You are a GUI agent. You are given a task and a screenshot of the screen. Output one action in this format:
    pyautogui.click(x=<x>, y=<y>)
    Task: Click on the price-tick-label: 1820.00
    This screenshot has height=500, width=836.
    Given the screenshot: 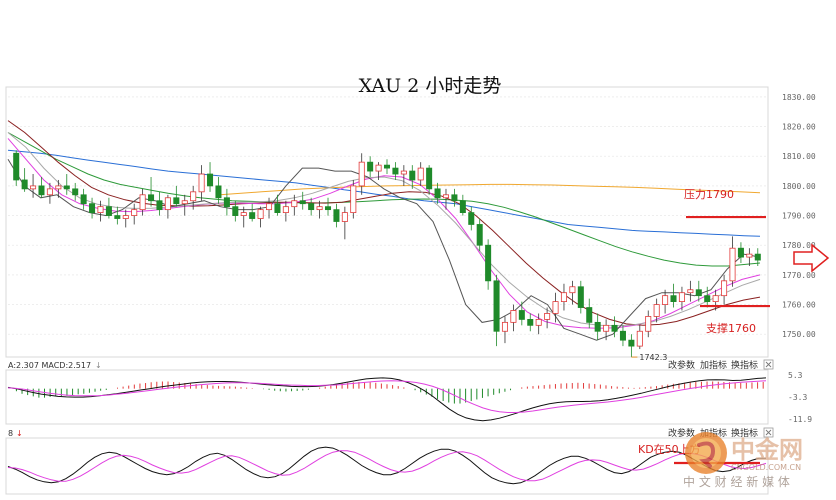 What is the action you would take?
    pyautogui.click(x=799, y=127)
    